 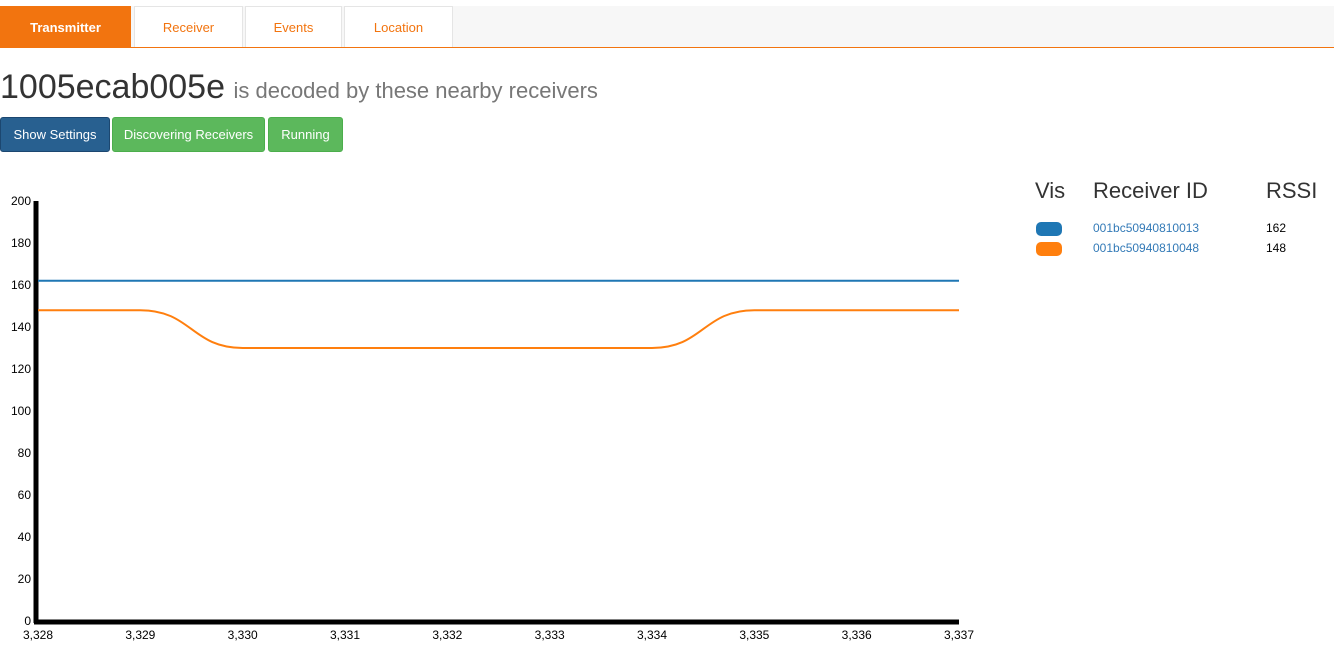 What do you see at coordinates (188, 134) in the screenshot?
I see `discovering-receivers-button: Discovering Receivers` at bounding box center [188, 134].